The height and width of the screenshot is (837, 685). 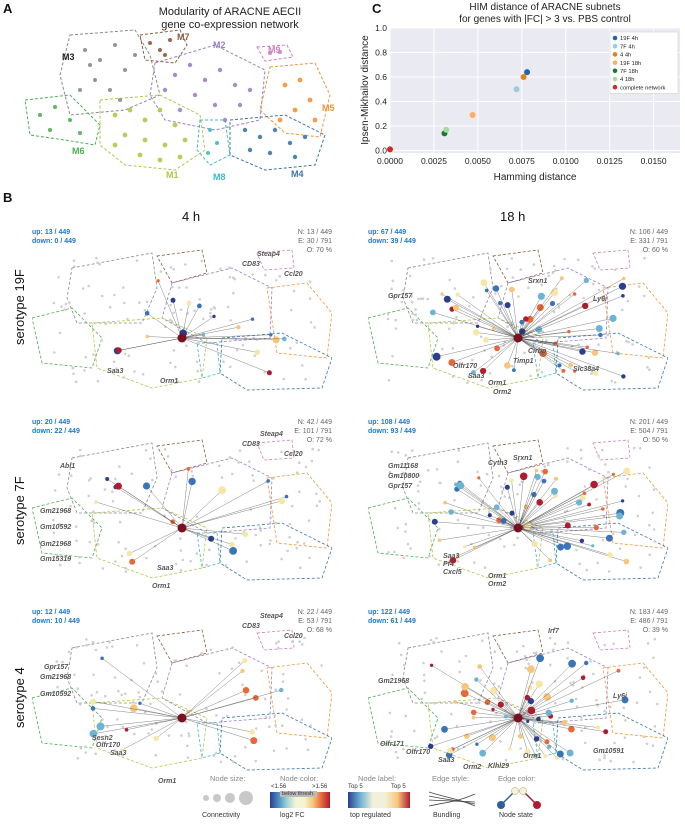 I want to click on stat-n: N: 106 / 449, so click(x=648, y=232).